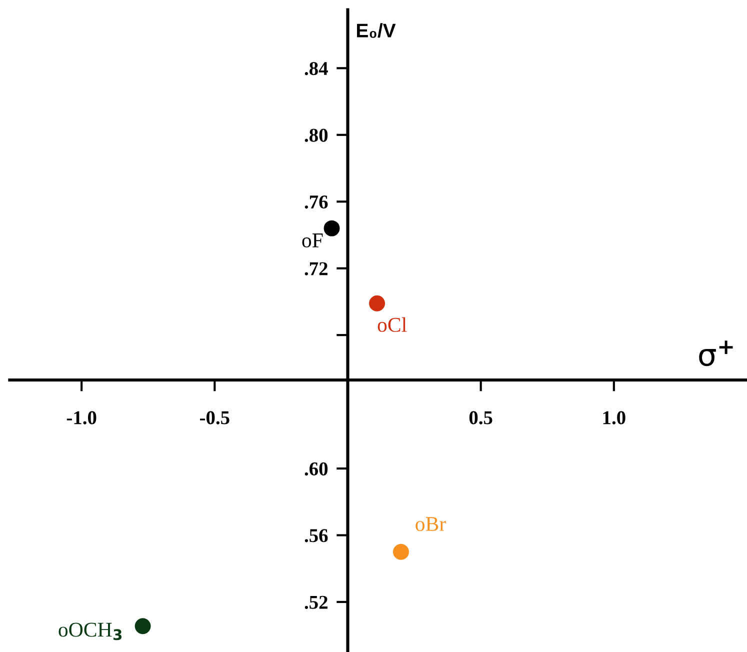 The image size is (747, 652). What do you see at coordinates (312, 241) in the screenshot?
I see `series-label: oF` at bounding box center [312, 241].